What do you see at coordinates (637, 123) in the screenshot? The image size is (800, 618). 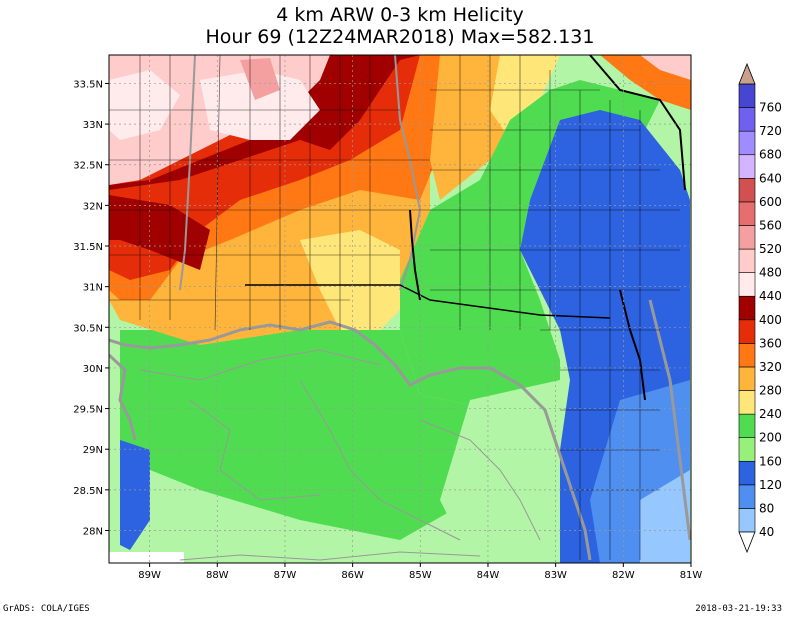 I see `river-ne` at bounding box center [637, 123].